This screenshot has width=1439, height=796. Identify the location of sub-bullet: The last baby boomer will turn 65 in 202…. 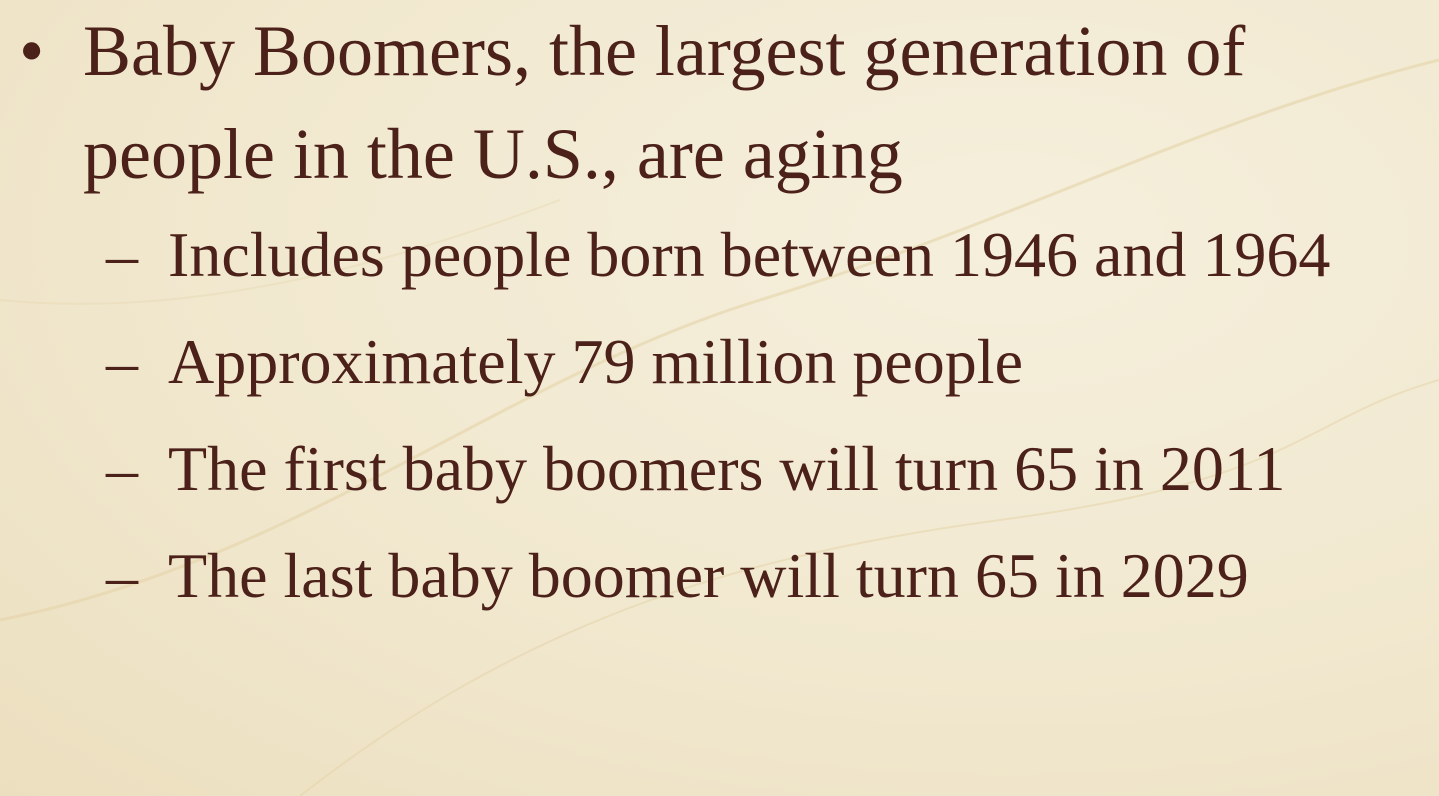
(727, 576).